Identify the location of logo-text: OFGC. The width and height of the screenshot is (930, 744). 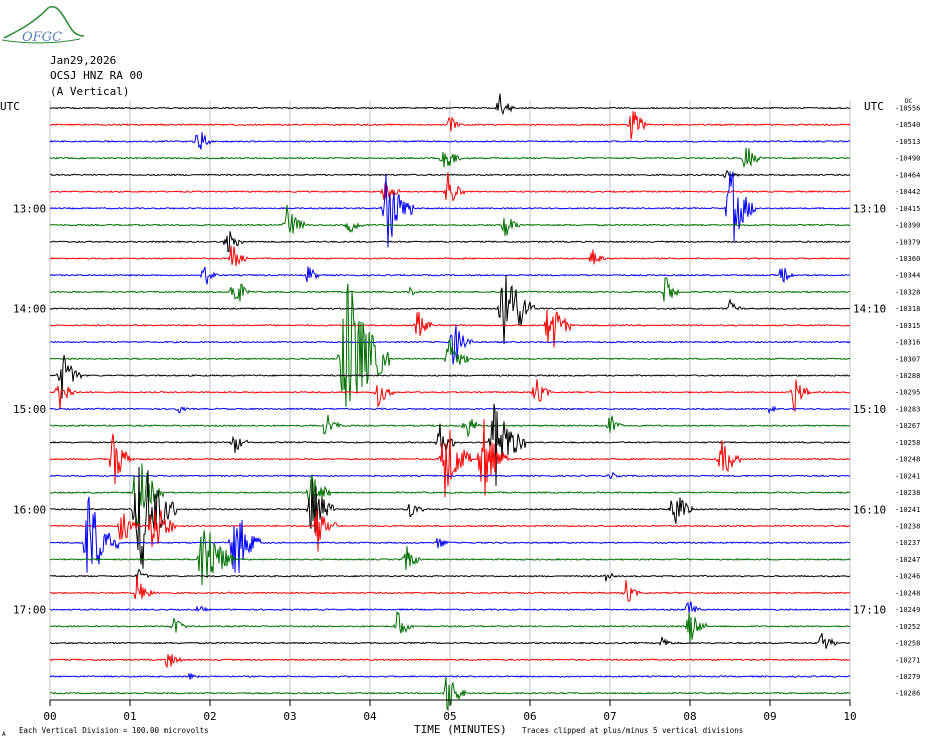
(42, 37).